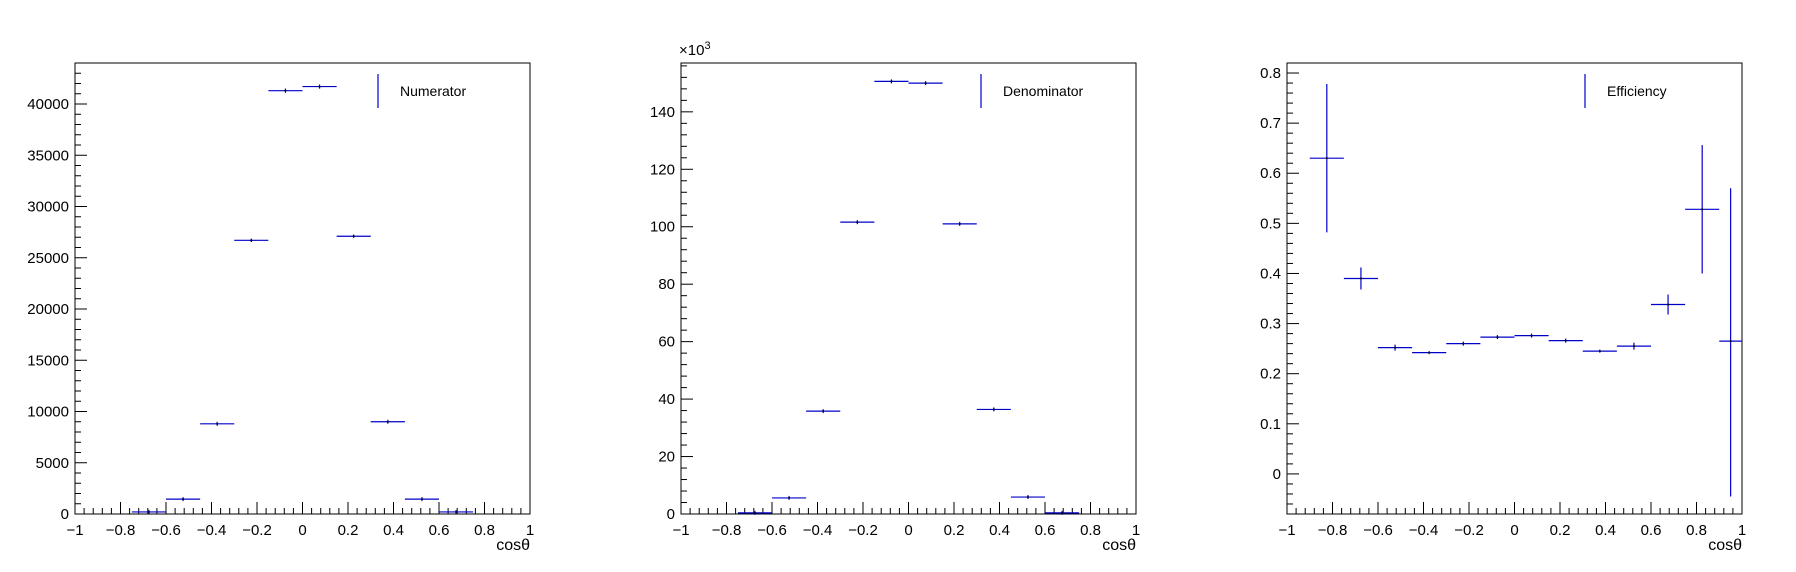 This screenshot has width=1796, height=572. I want to click on y-tick-label: 15000, so click(48, 360).